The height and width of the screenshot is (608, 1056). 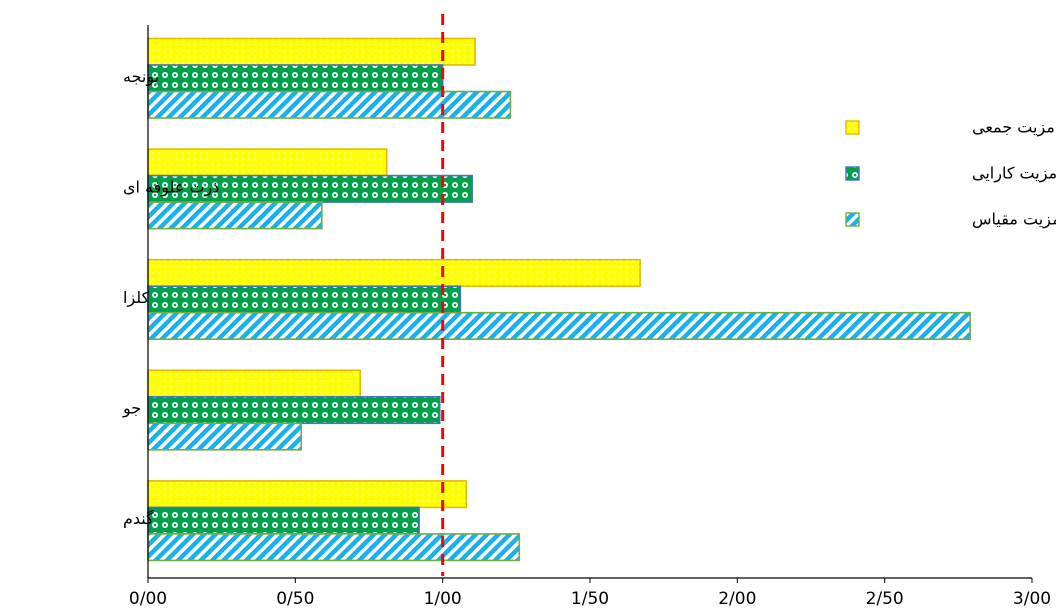 I want to click on category-label: کلزا, so click(x=136, y=298).